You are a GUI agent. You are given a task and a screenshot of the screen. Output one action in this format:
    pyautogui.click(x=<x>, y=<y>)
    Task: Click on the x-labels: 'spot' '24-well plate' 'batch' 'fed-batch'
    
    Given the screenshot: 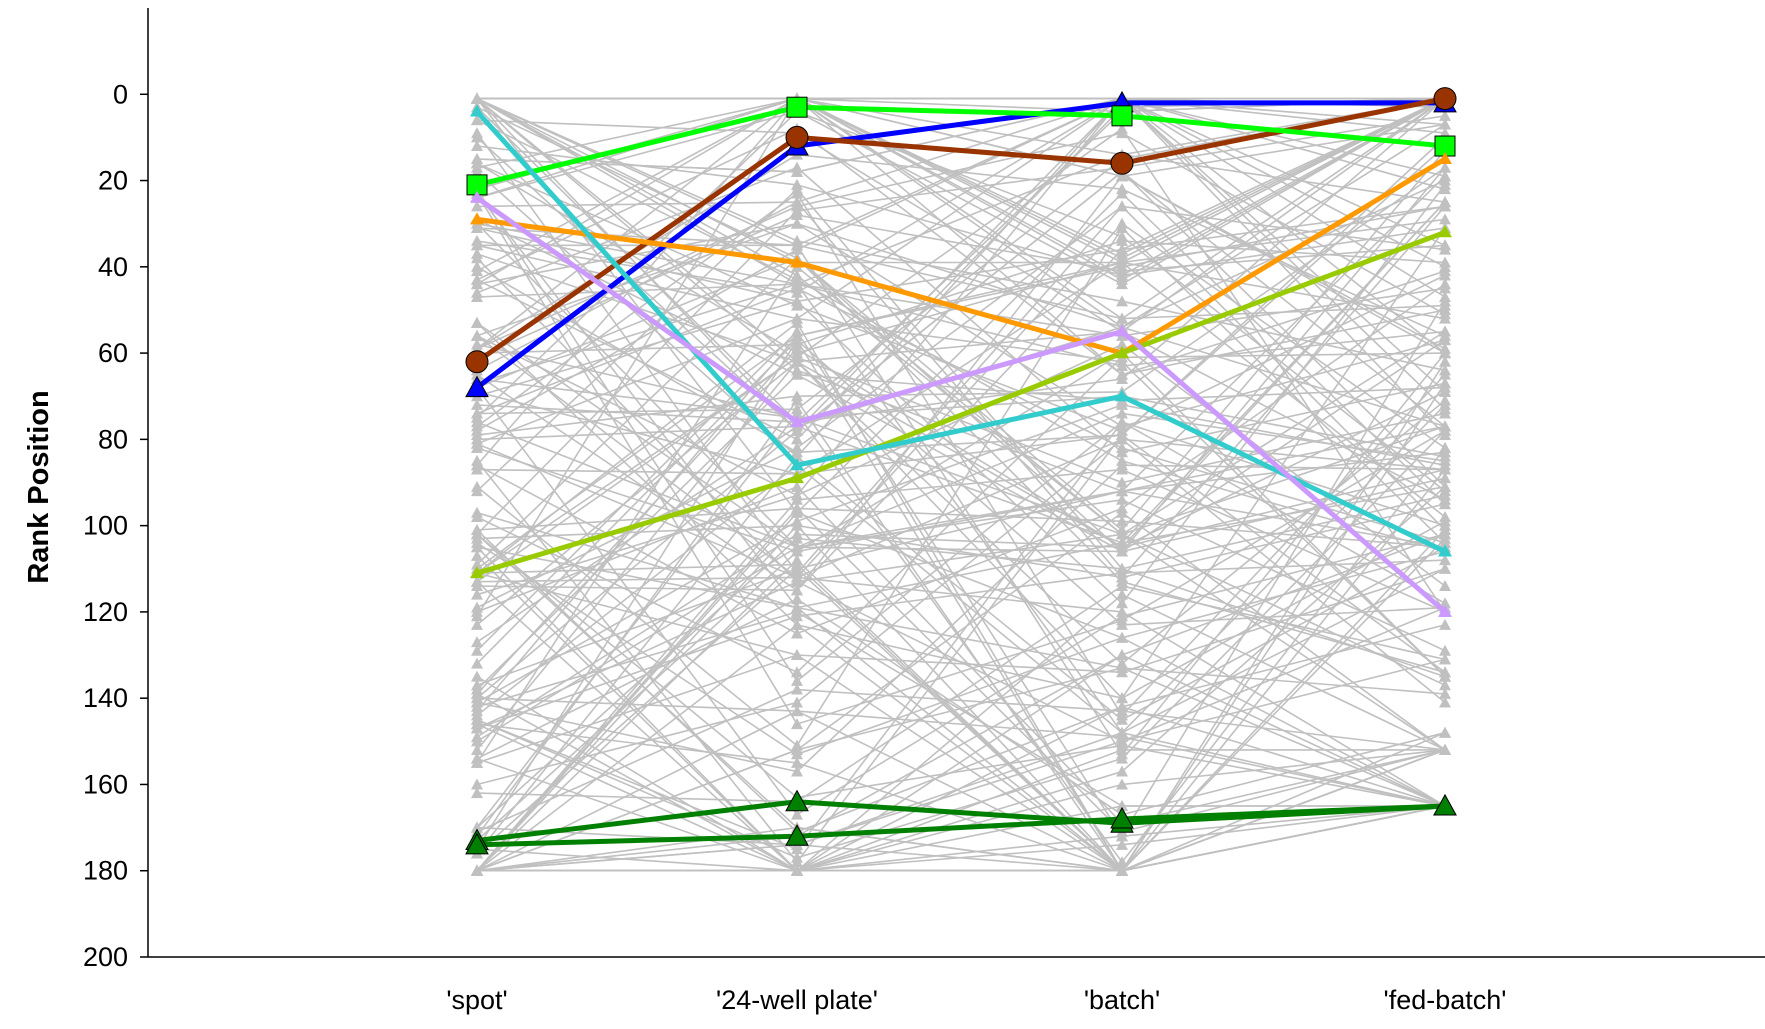 What is the action you would take?
    pyautogui.click(x=976, y=1000)
    